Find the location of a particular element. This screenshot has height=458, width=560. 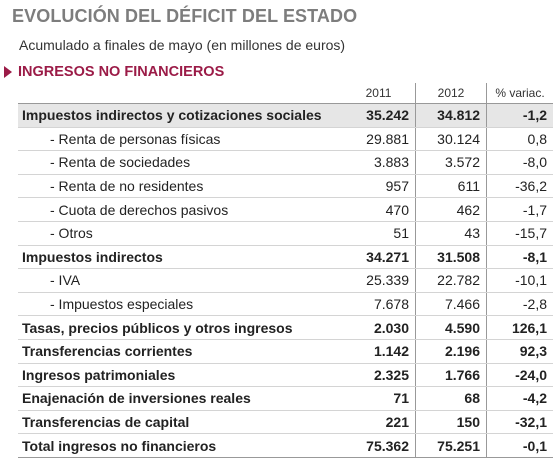

value-variation: -24,0 is located at coordinates (519, 375).